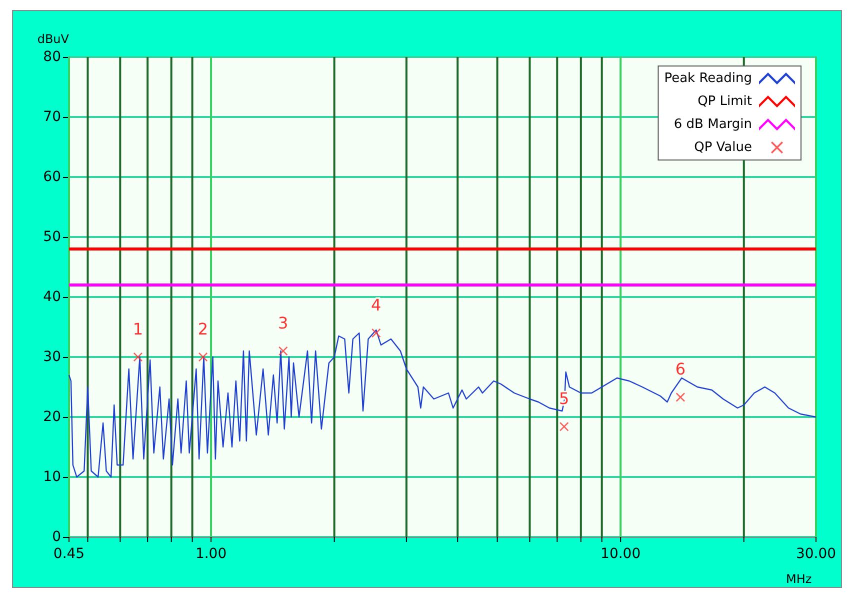 This screenshot has width=852, height=594. What do you see at coordinates (283, 323) in the screenshot?
I see `annotation: 3` at bounding box center [283, 323].